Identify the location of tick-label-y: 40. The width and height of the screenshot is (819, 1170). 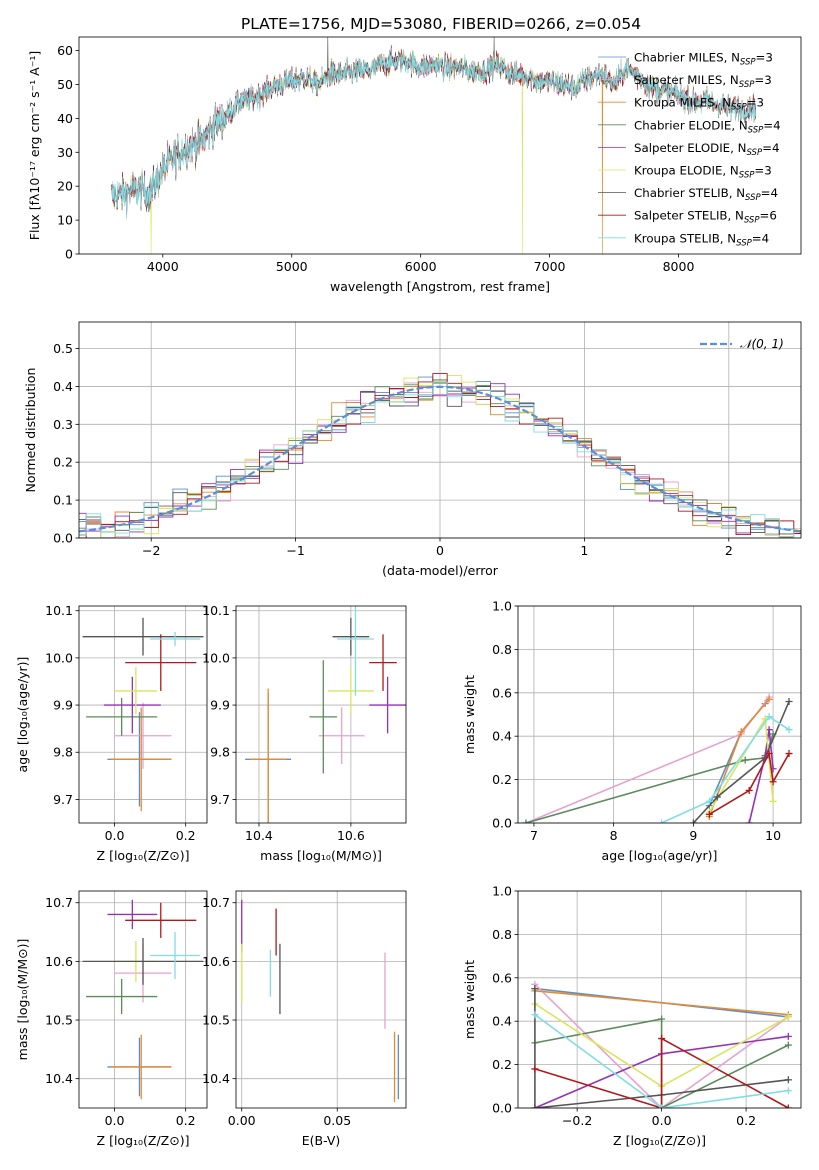
(65, 118).